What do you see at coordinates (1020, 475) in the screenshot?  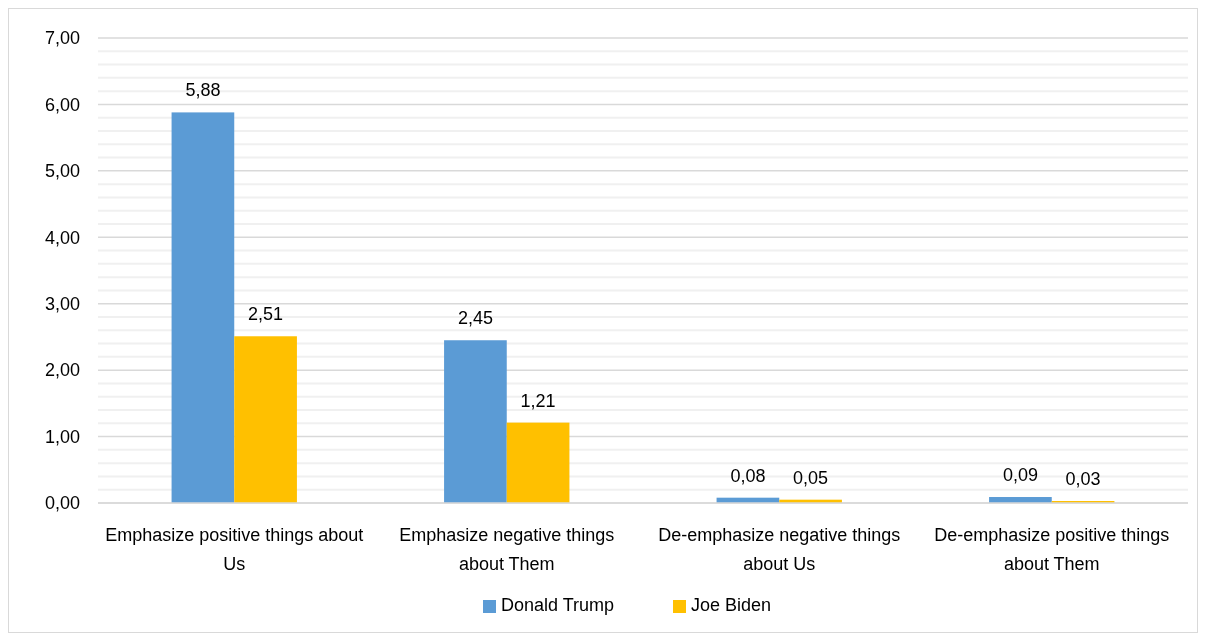 I see `data-label: 0,09` at bounding box center [1020, 475].